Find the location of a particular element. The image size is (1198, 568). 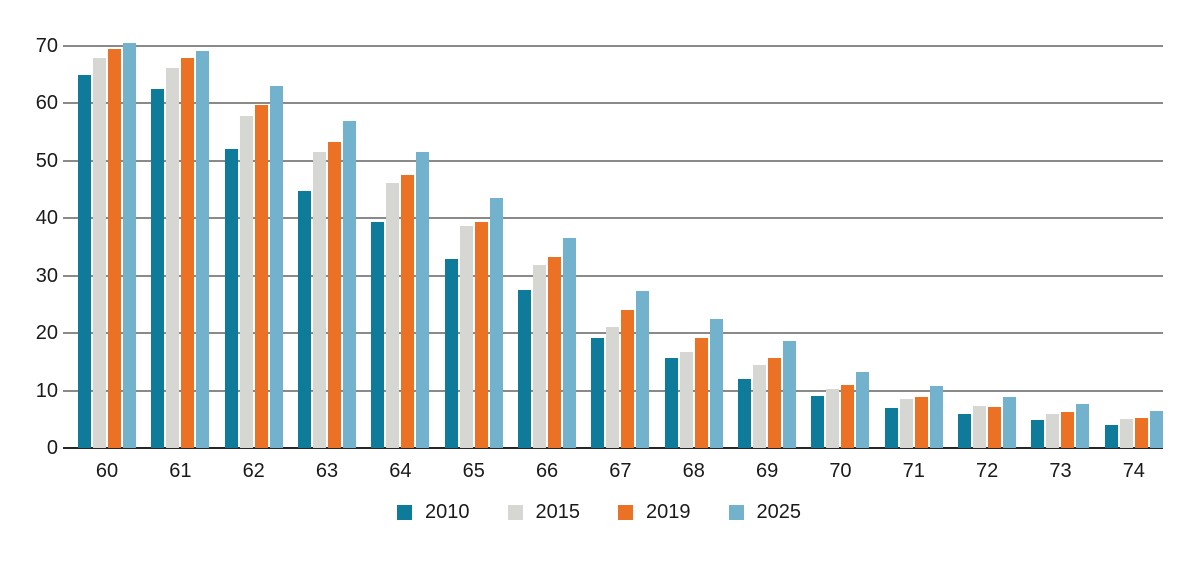

x-axis-label-70: 70 is located at coordinates (840, 471).